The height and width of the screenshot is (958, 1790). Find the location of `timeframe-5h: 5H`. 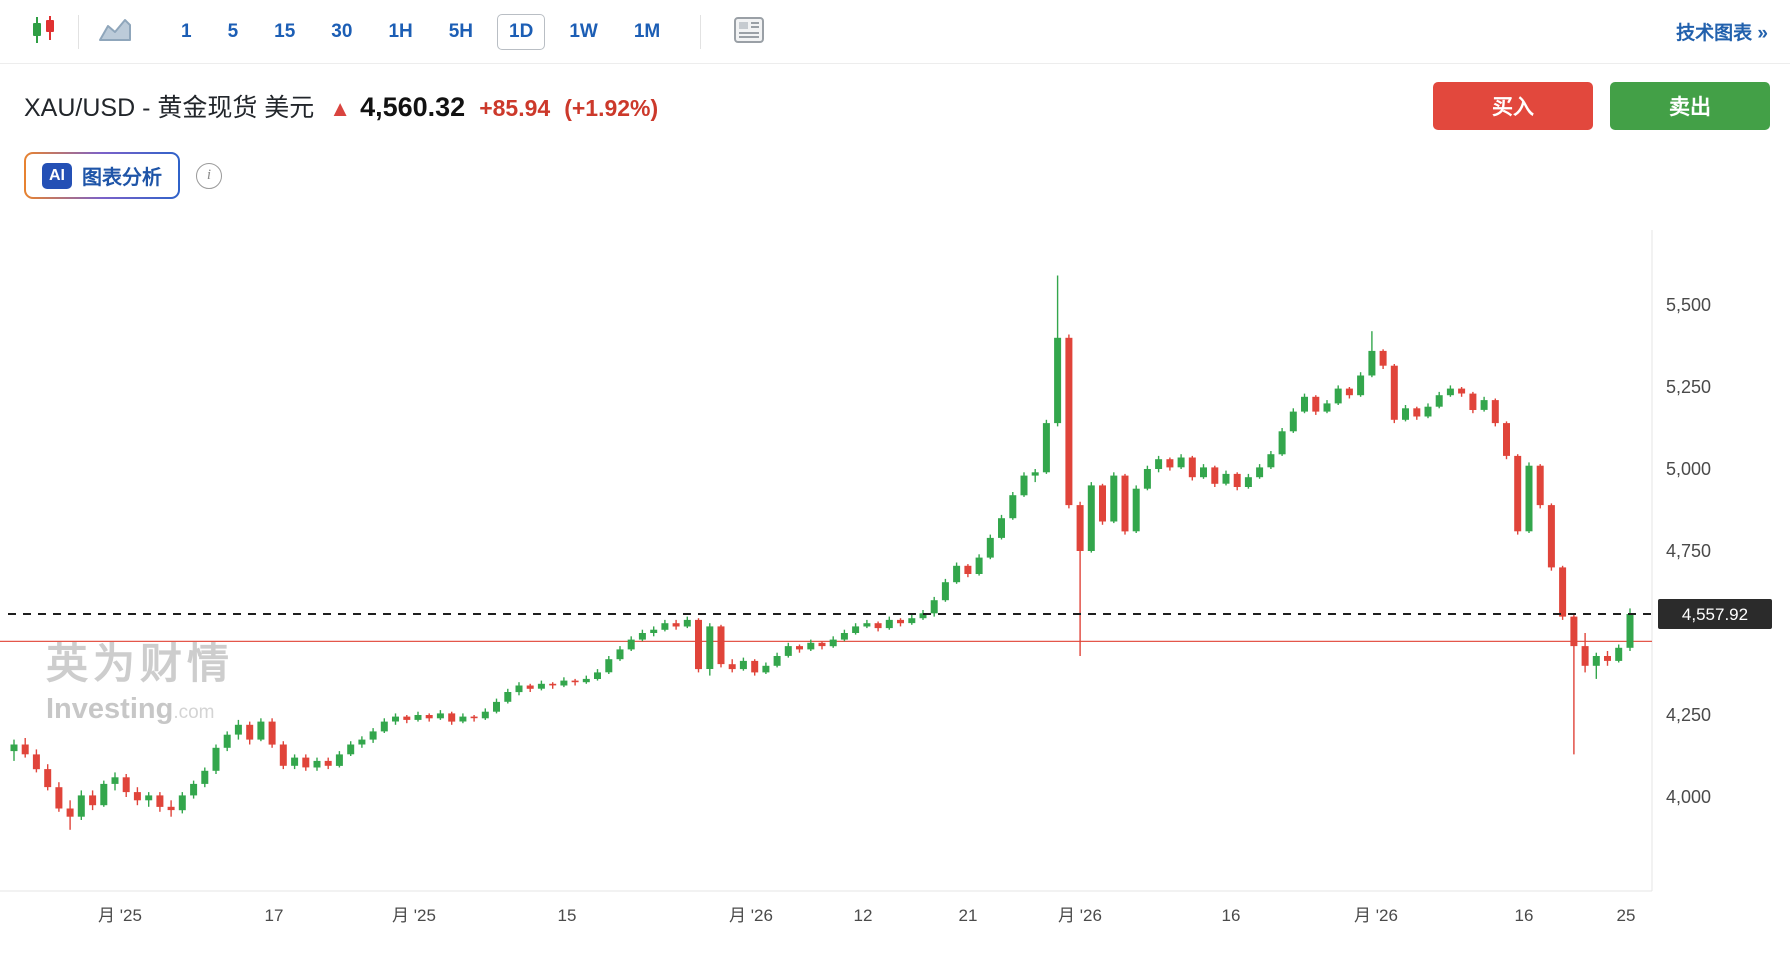

timeframe-5h: 5H is located at coordinates (461, 32).